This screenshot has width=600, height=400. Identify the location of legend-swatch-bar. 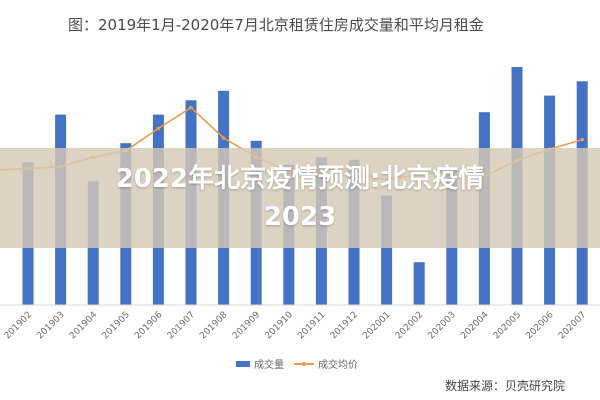
(243, 364).